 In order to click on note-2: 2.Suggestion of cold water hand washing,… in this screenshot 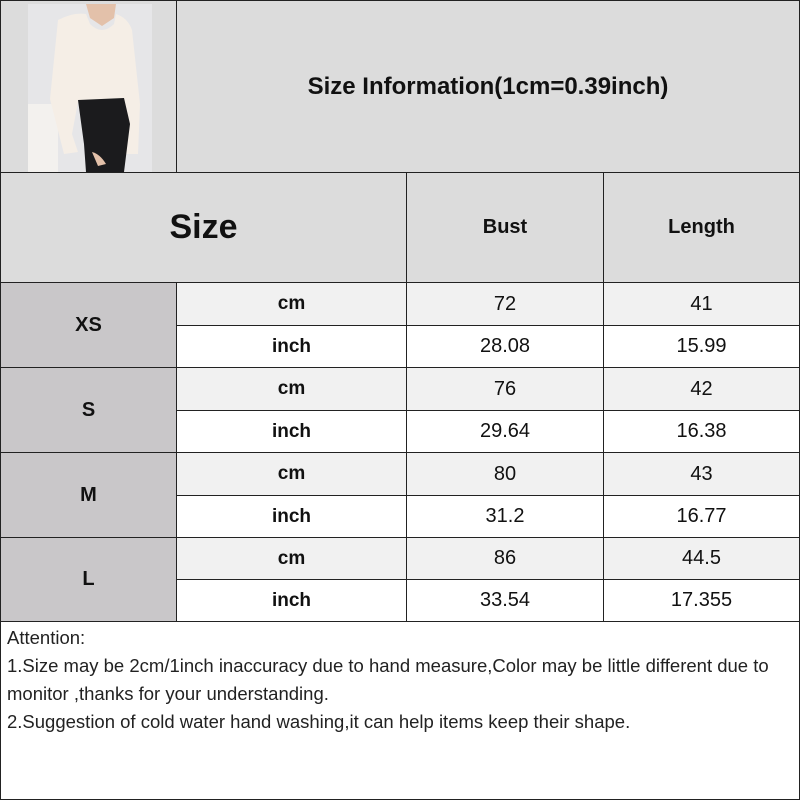, I will do `click(319, 721)`.